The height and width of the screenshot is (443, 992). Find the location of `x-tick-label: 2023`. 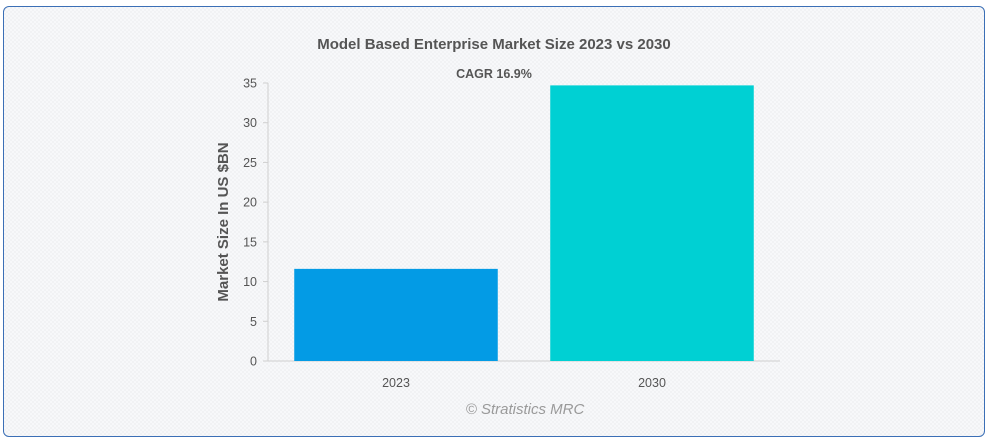

x-tick-label: 2023 is located at coordinates (396, 383).